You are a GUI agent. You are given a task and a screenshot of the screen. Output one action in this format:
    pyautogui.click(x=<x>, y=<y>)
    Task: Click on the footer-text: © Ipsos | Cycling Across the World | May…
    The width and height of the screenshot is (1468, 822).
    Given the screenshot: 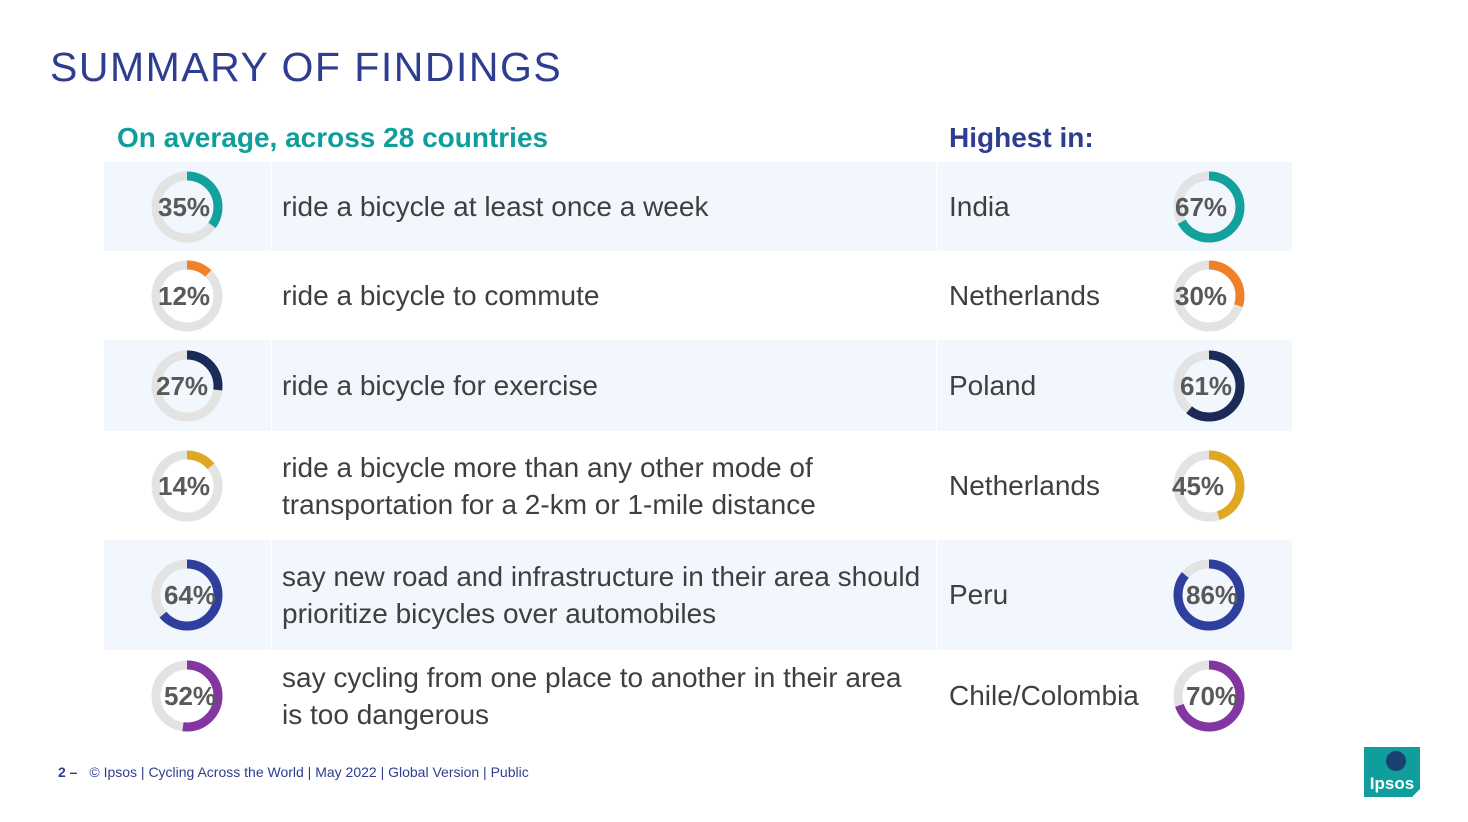 What is the action you would take?
    pyautogui.click(x=309, y=772)
    